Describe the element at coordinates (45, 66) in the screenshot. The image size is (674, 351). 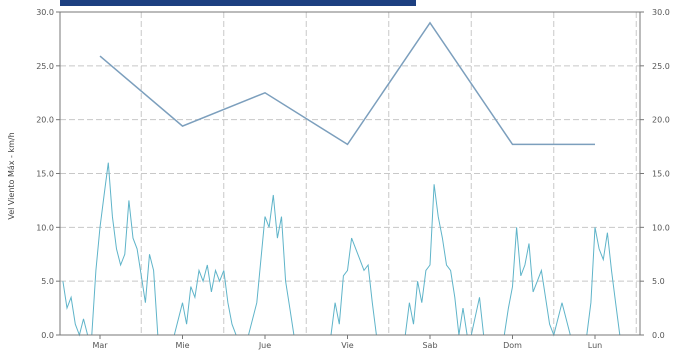
I see `y-tick-label: 25.0` at that location.